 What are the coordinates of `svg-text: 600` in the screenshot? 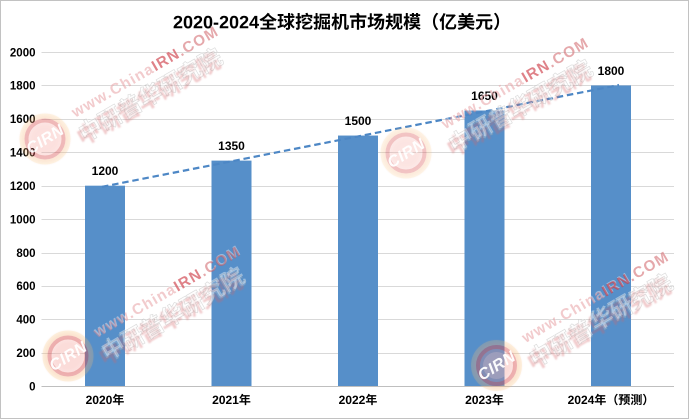 It's located at (25, 287).